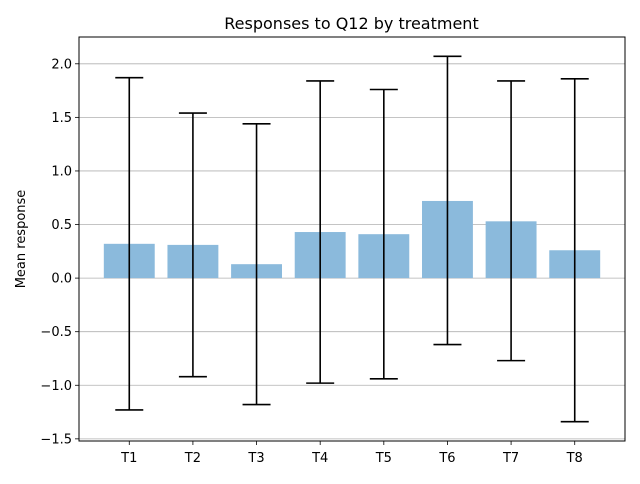  I want to click on y-tick-label: 1.0, so click(61, 171).